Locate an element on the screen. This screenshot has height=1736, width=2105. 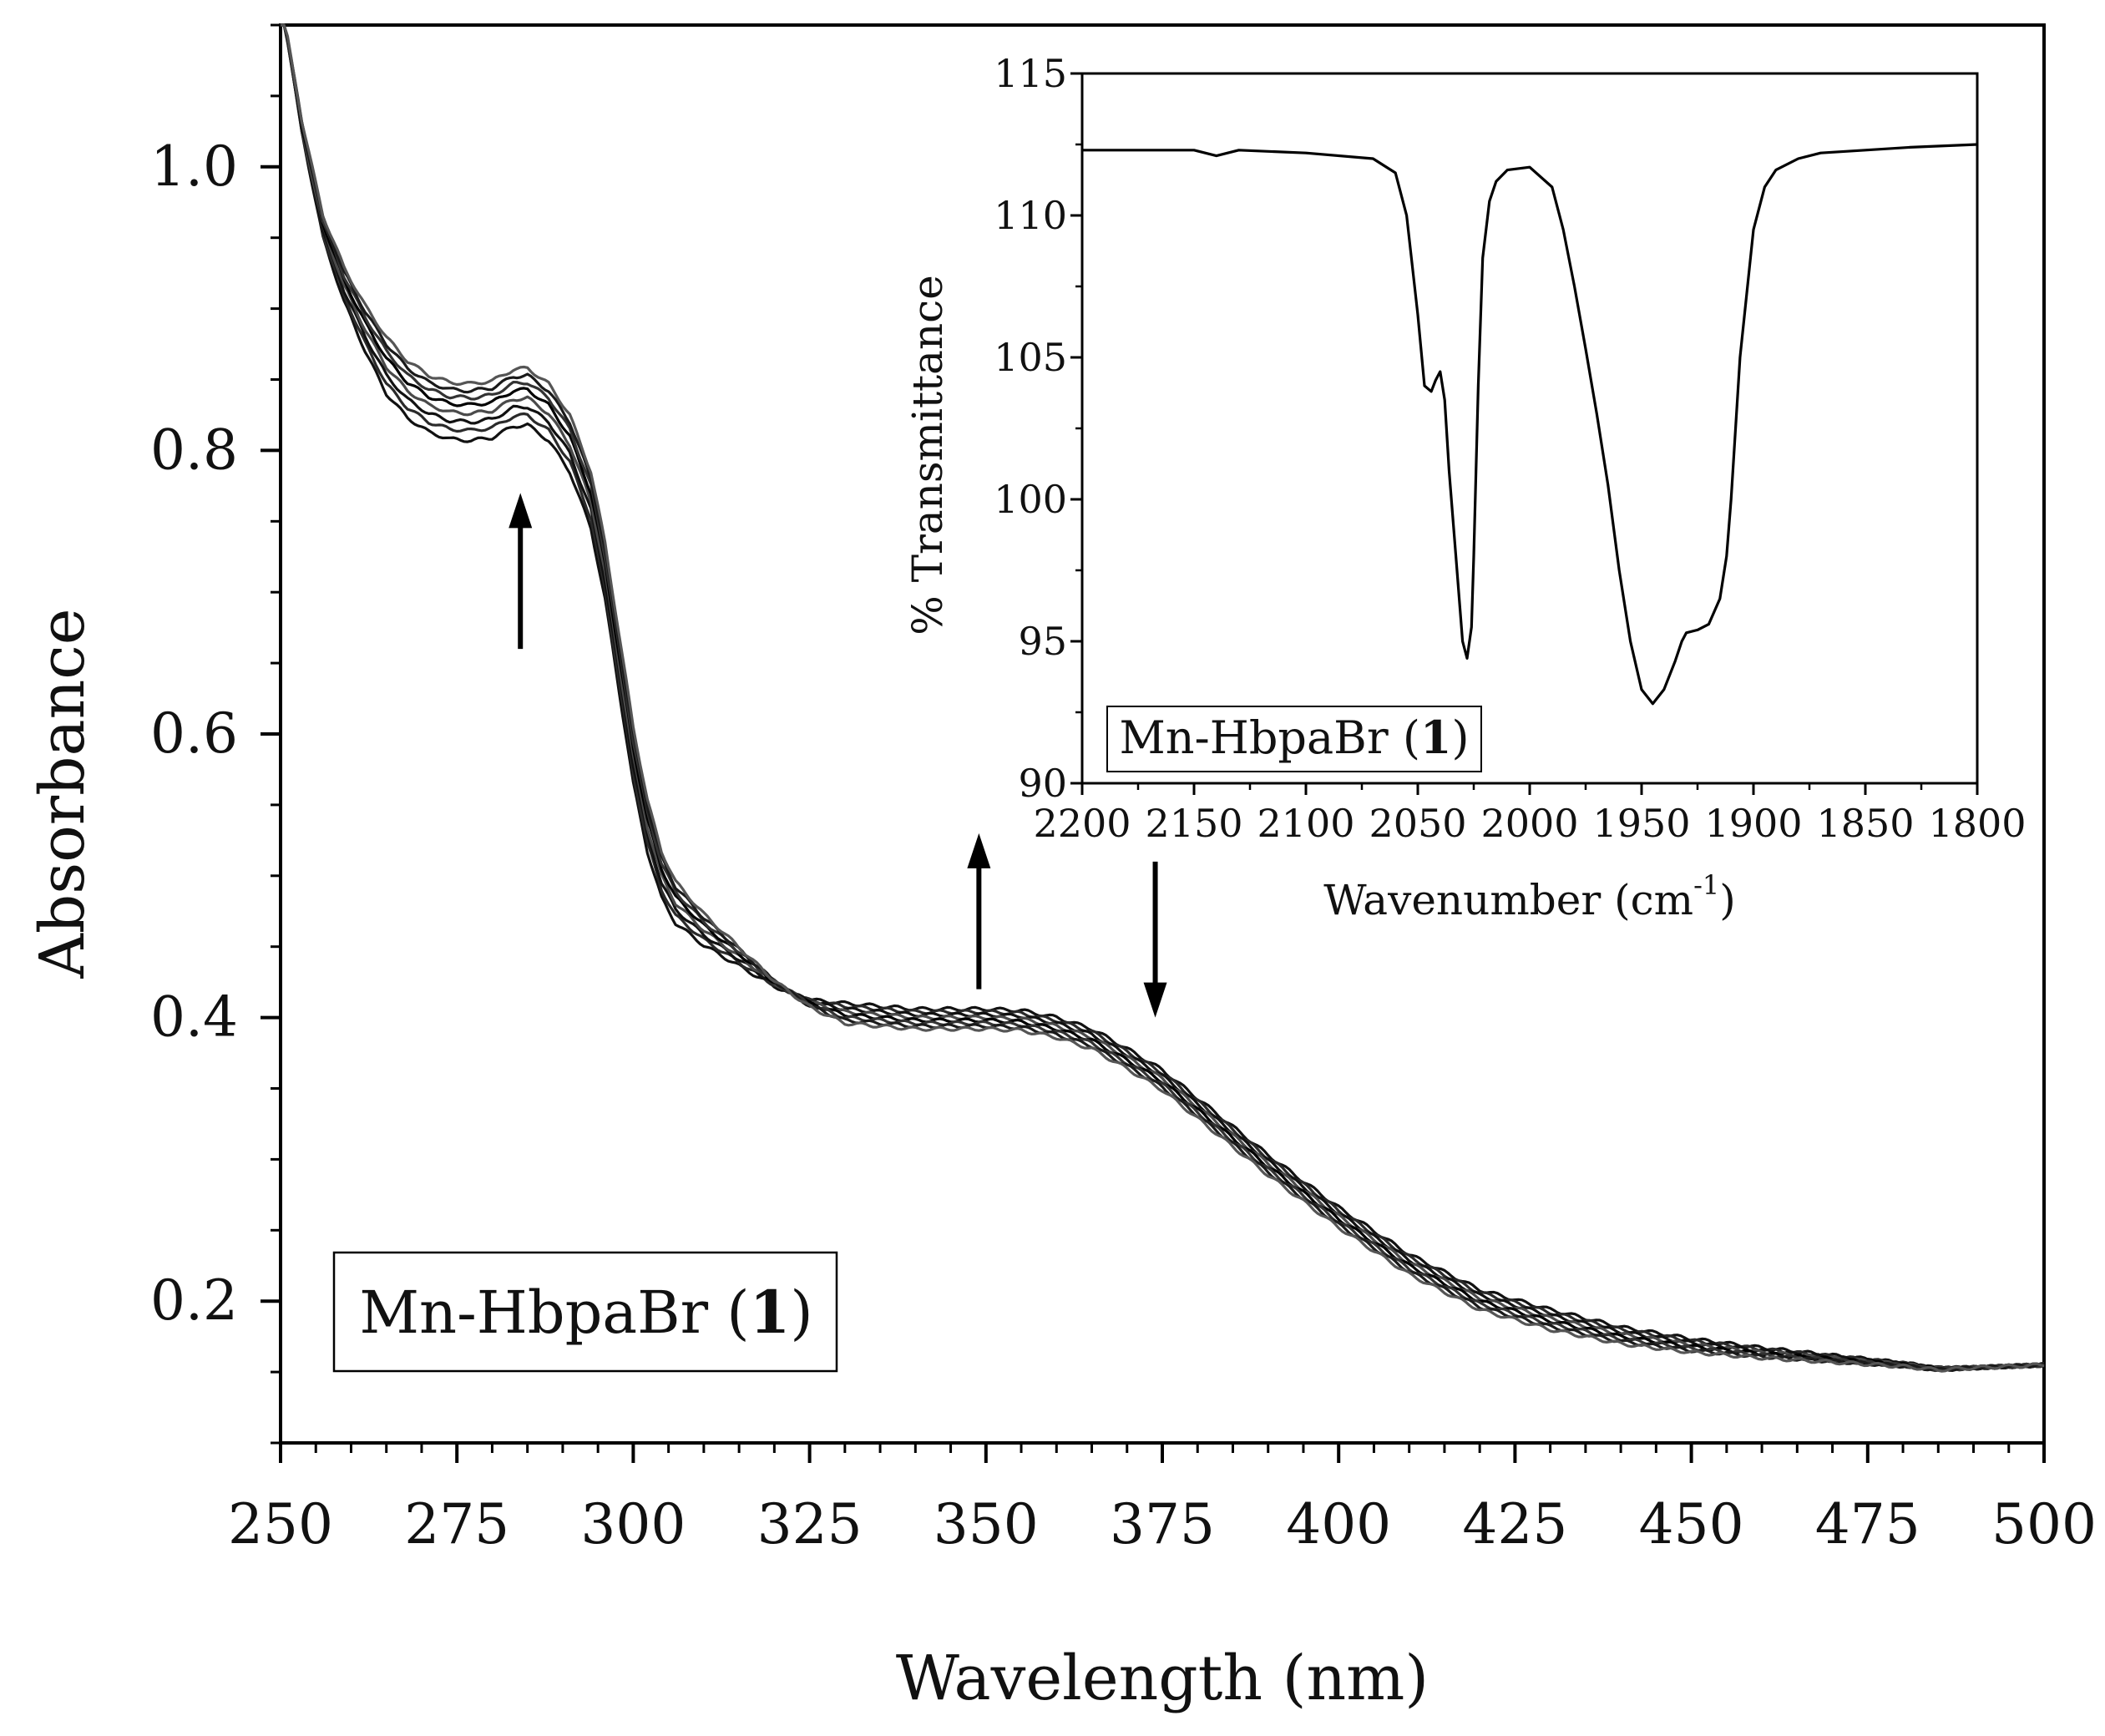
main-legend-label: Mn-HbpaBr (1) is located at coordinates (585, 1312).